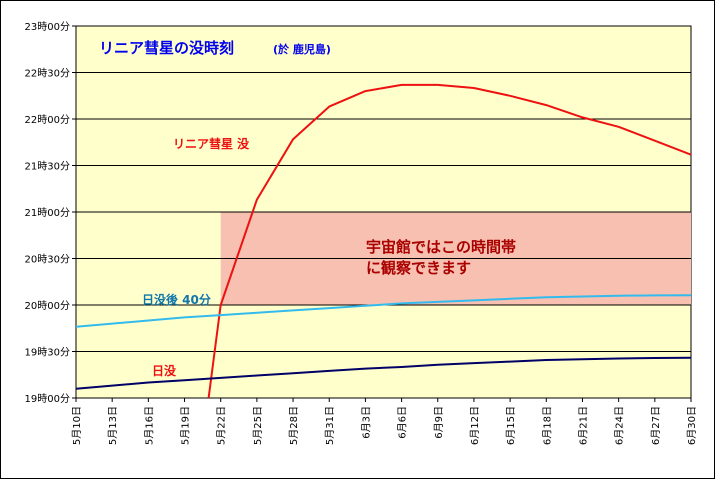  What do you see at coordinates (149, 425) in the screenshot?
I see `x-tick-label: 5月16日` at bounding box center [149, 425].